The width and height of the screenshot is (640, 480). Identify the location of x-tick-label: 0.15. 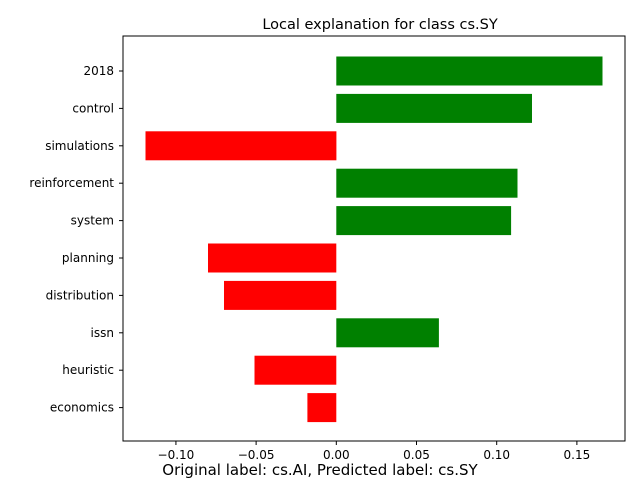
(577, 455).